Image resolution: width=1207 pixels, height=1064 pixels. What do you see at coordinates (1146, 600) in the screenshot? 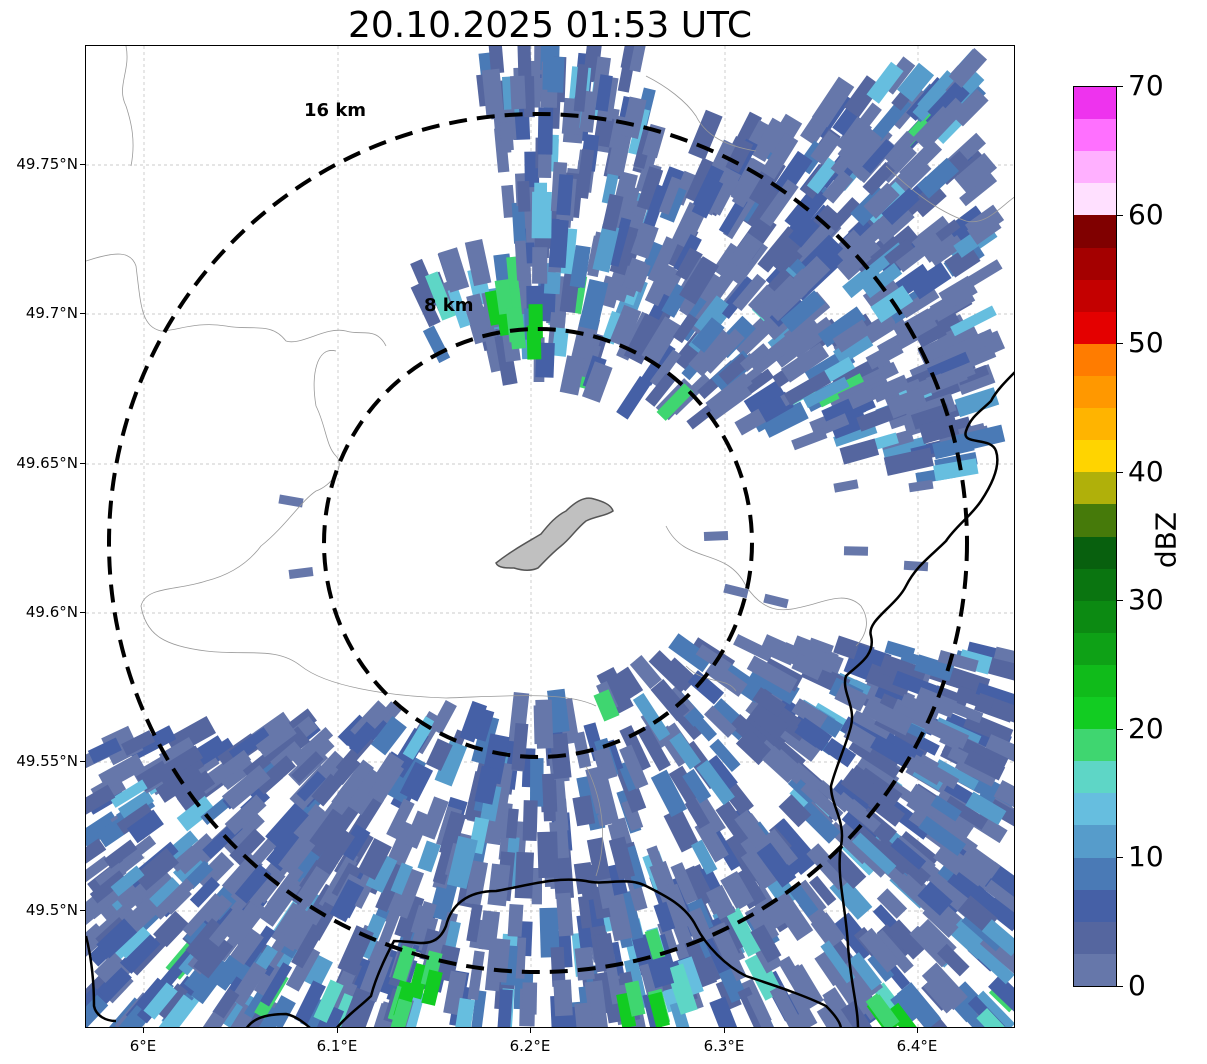
I see `colorbar-tick-label: 30` at bounding box center [1146, 600].